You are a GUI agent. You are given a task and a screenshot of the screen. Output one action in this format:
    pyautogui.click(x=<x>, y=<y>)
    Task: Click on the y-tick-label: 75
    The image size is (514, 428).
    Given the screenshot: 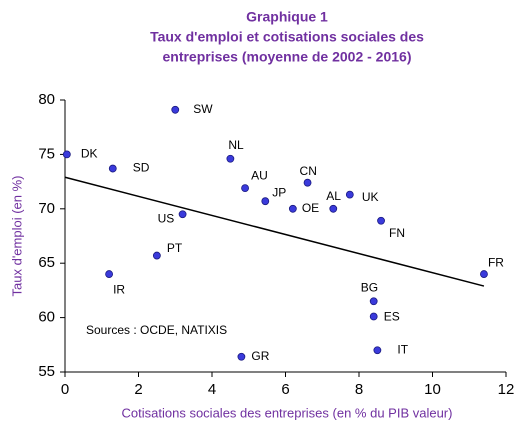 What is the action you would take?
    pyautogui.click(x=46, y=153)
    